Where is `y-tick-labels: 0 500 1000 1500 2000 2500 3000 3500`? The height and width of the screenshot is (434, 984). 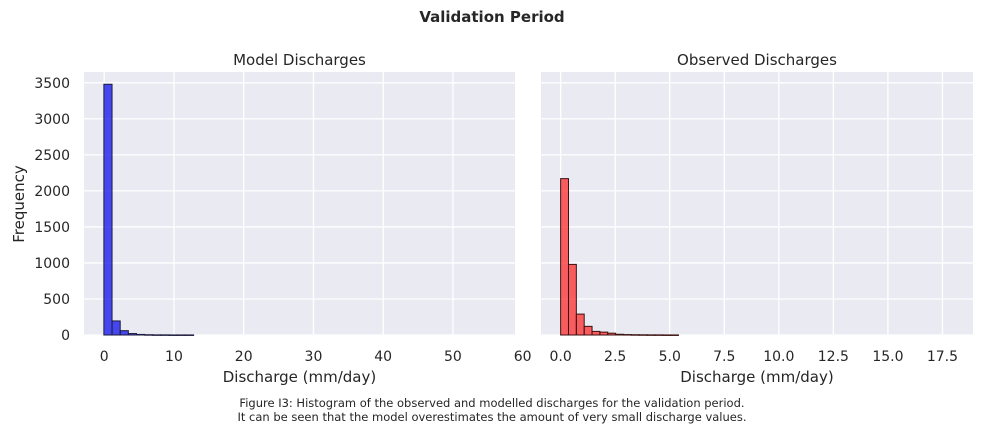
y-tick-labels: 0 500 1000 1500 2000 2500 3000 3500 is located at coordinates (52, 210).